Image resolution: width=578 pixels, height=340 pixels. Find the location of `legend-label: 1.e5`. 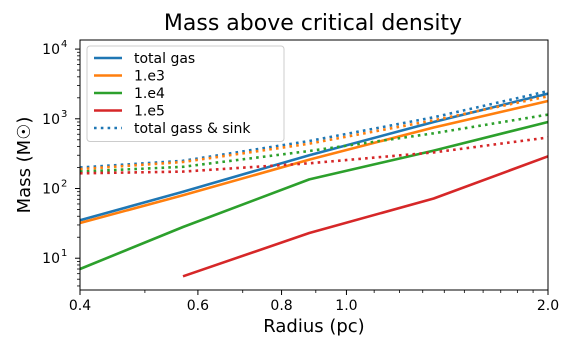

legend-label: 1.e5 is located at coordinates (149, 112).